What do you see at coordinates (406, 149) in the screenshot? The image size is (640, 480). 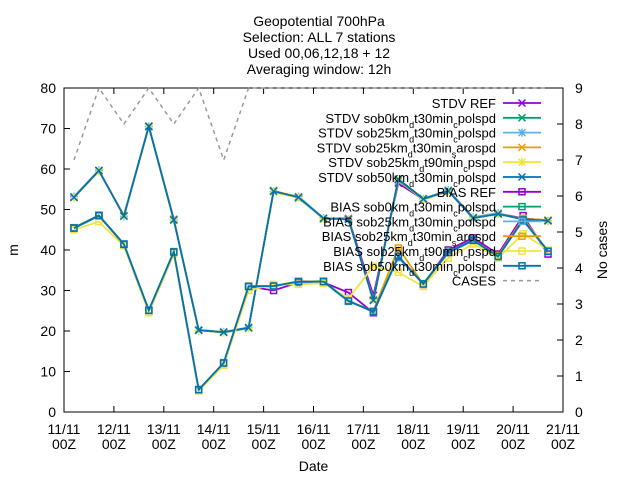 I see `legend-label: STDV sob25kmdt30minsarospd` at bounding box center [406, 149].